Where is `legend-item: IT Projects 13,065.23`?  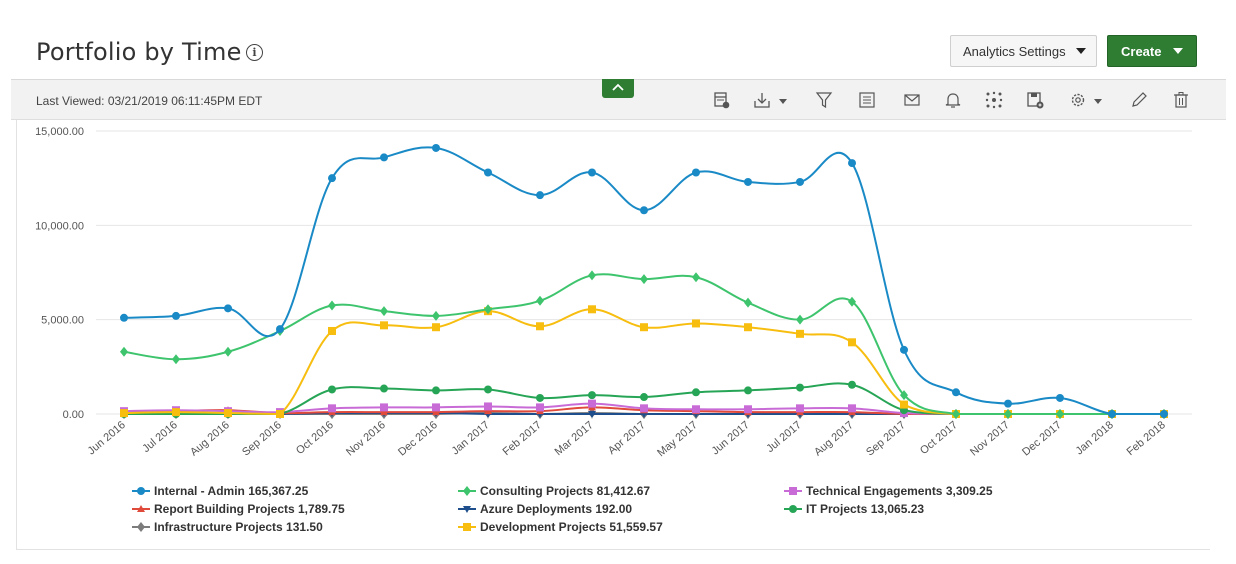 legend-item: IT Projects 13,065.23 is located at coordinates (854, 509).